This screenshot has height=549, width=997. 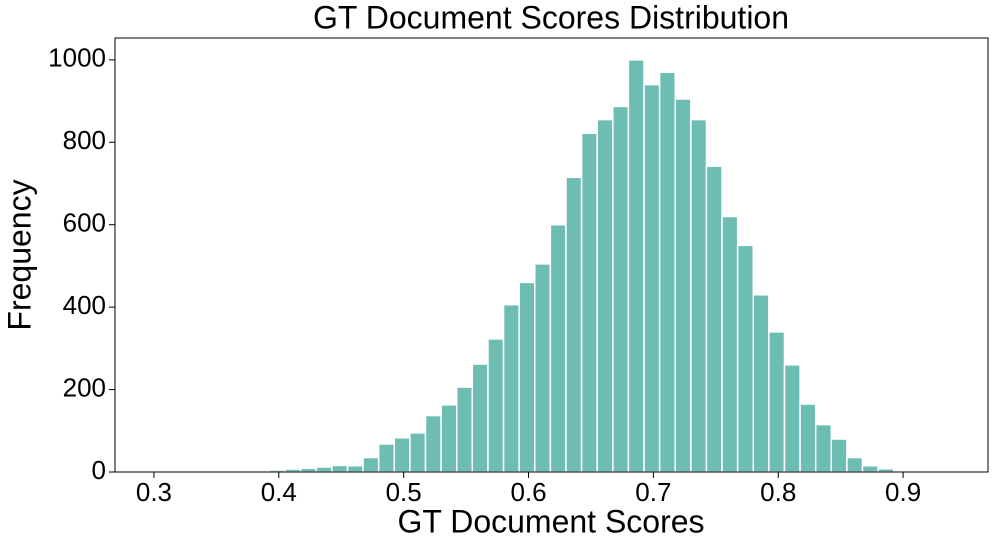 What do you see at coordinates (84, 140) in the screenshot?
I see `y-tick-label: 800` at bounding box center [84, 140].